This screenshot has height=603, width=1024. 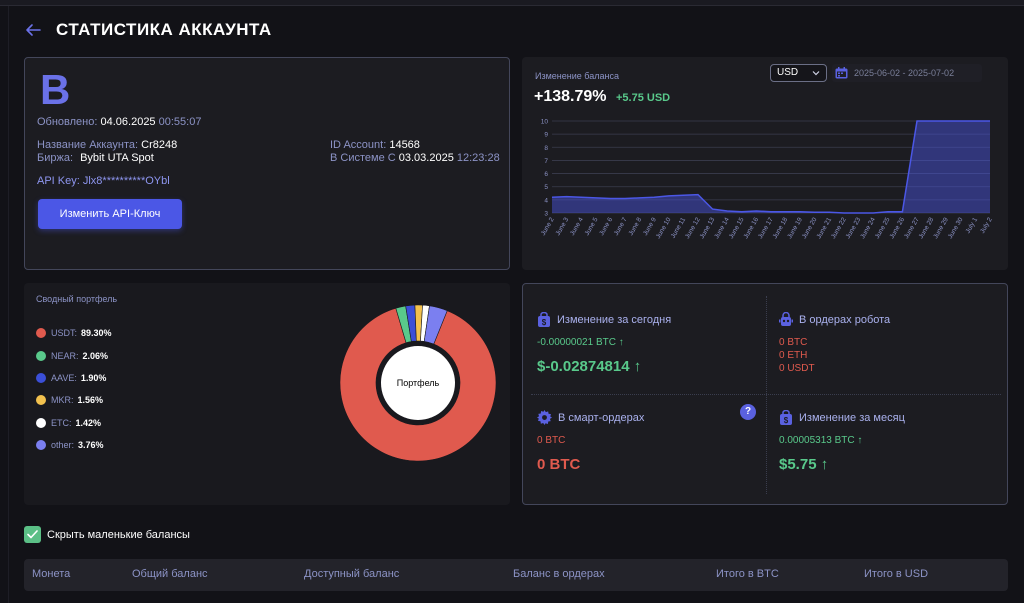 I want to click on stats-divider-vertical, so click(x=766, y=395).